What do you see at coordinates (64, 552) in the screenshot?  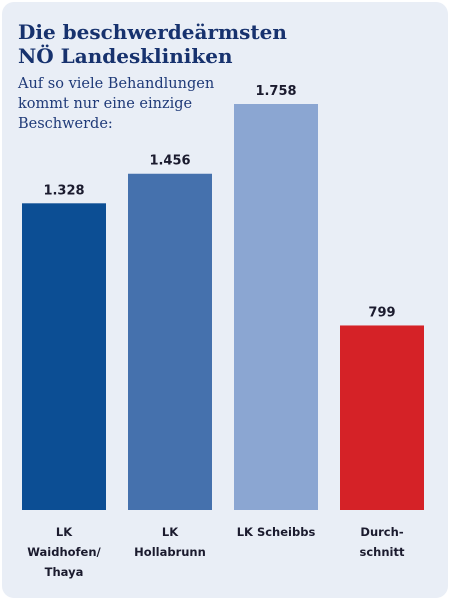 I see `category-label: Waidhofen/` at bounding box center [64, 552].